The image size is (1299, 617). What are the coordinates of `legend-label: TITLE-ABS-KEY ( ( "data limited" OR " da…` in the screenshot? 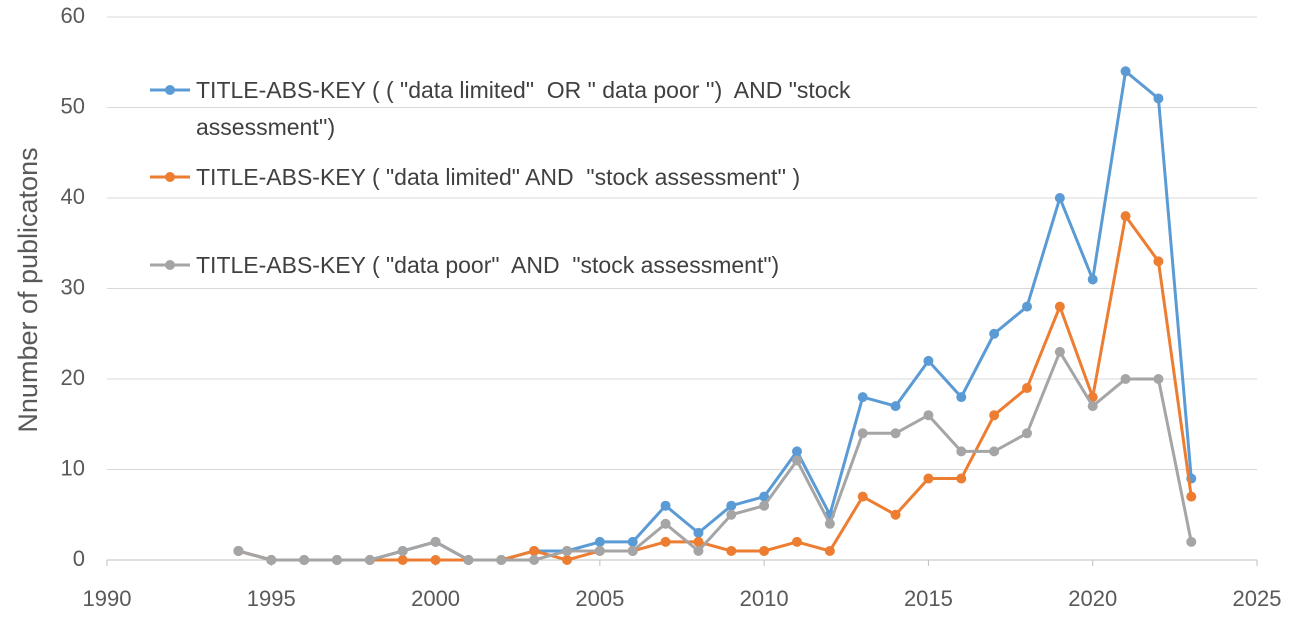 It's located at (526, 108).